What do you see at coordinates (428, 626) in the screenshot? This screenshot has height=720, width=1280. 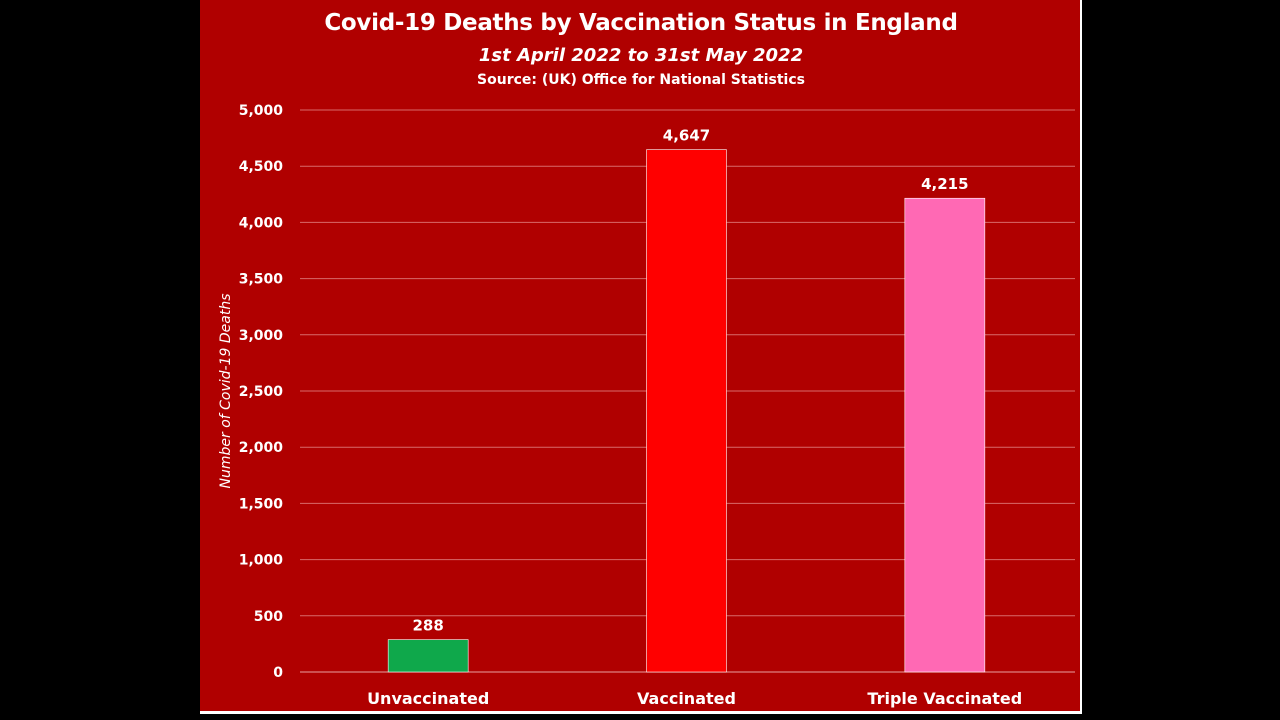 I see `data-label: 288` at bounding box center [428, 626].